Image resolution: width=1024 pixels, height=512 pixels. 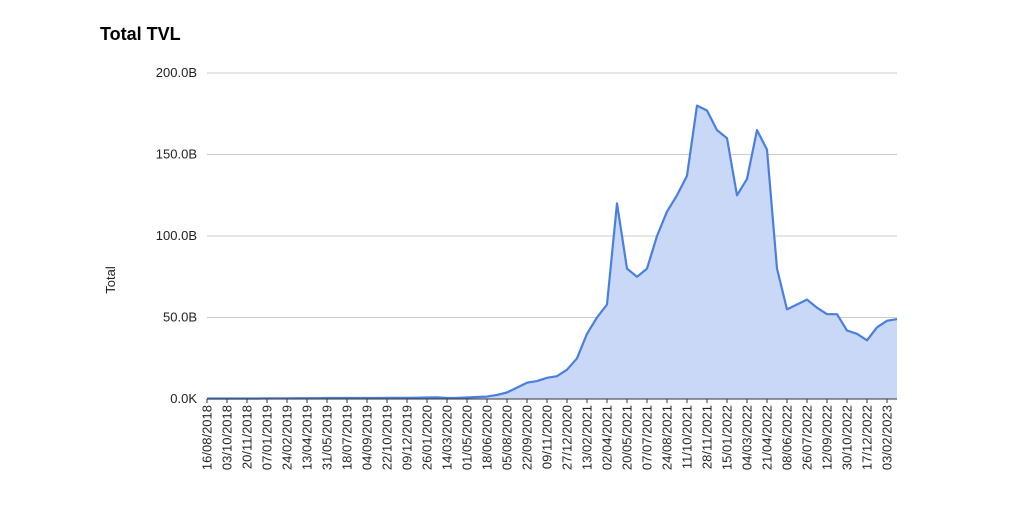 I want to click on x-tick-label: 26/07/2022, so click(x=807, y=437).